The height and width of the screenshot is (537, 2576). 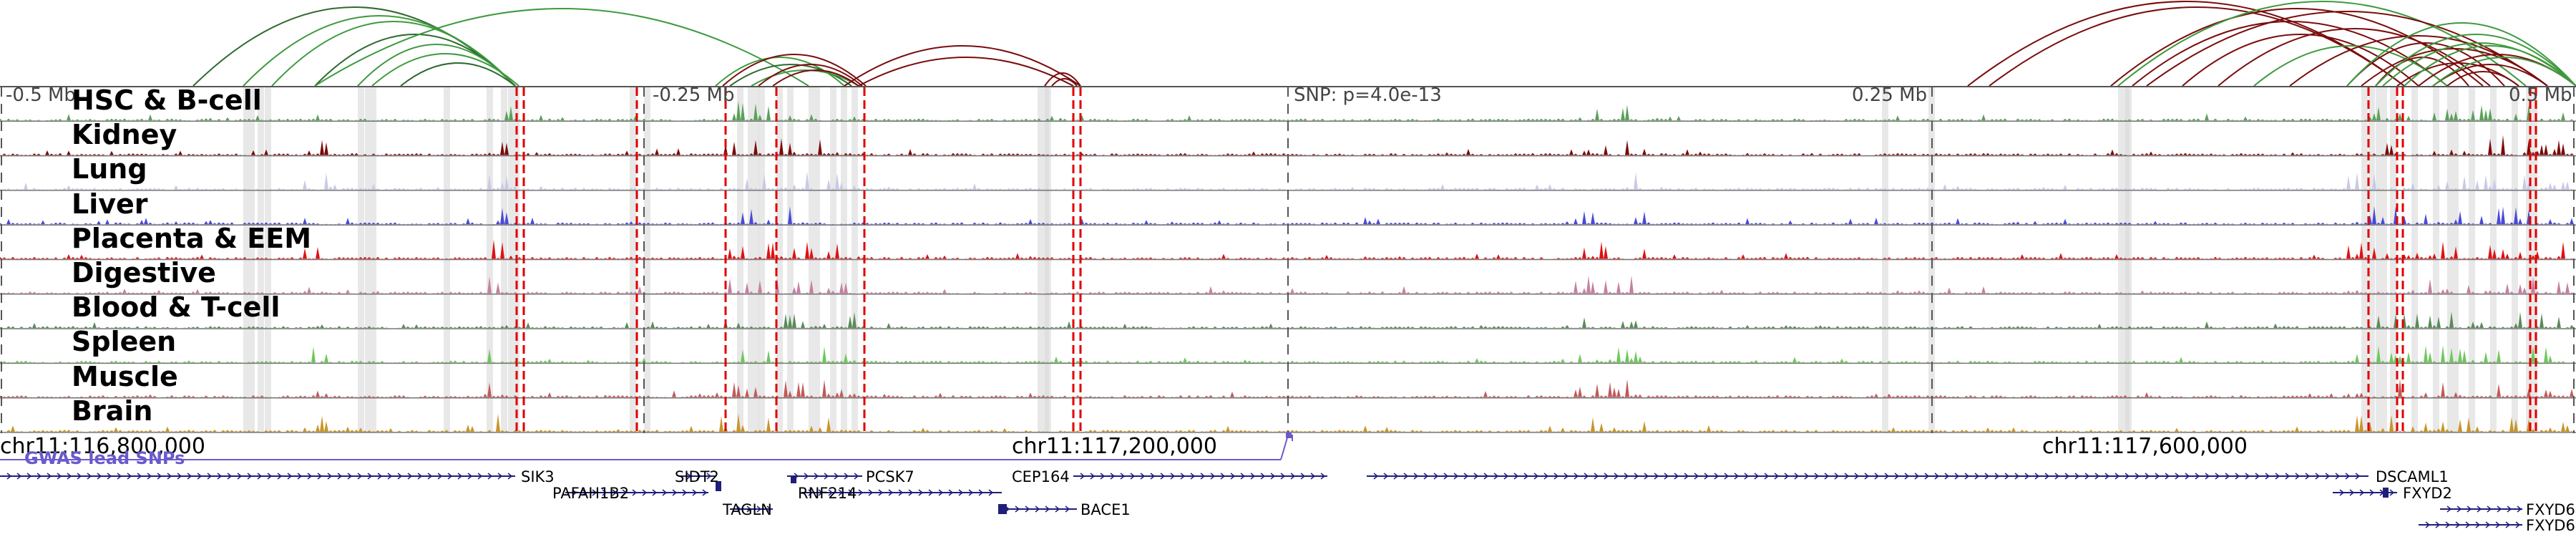 I want to click on gwas-snp-point, so click(x=1289, y=435).